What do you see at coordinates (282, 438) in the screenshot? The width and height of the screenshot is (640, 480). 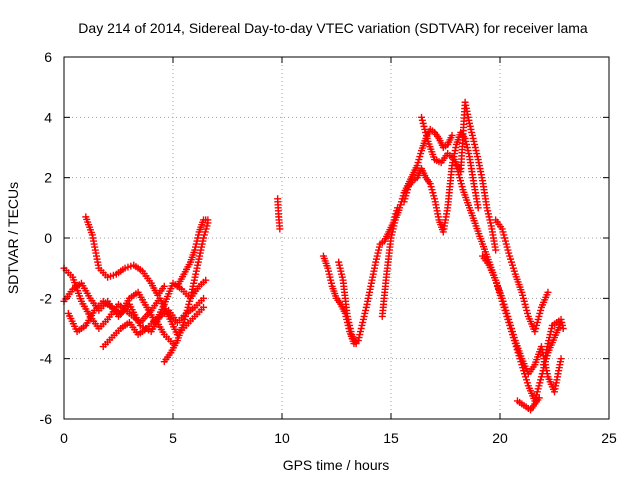 I see `x-tick-label: 10` at bounding box center [282, 438].